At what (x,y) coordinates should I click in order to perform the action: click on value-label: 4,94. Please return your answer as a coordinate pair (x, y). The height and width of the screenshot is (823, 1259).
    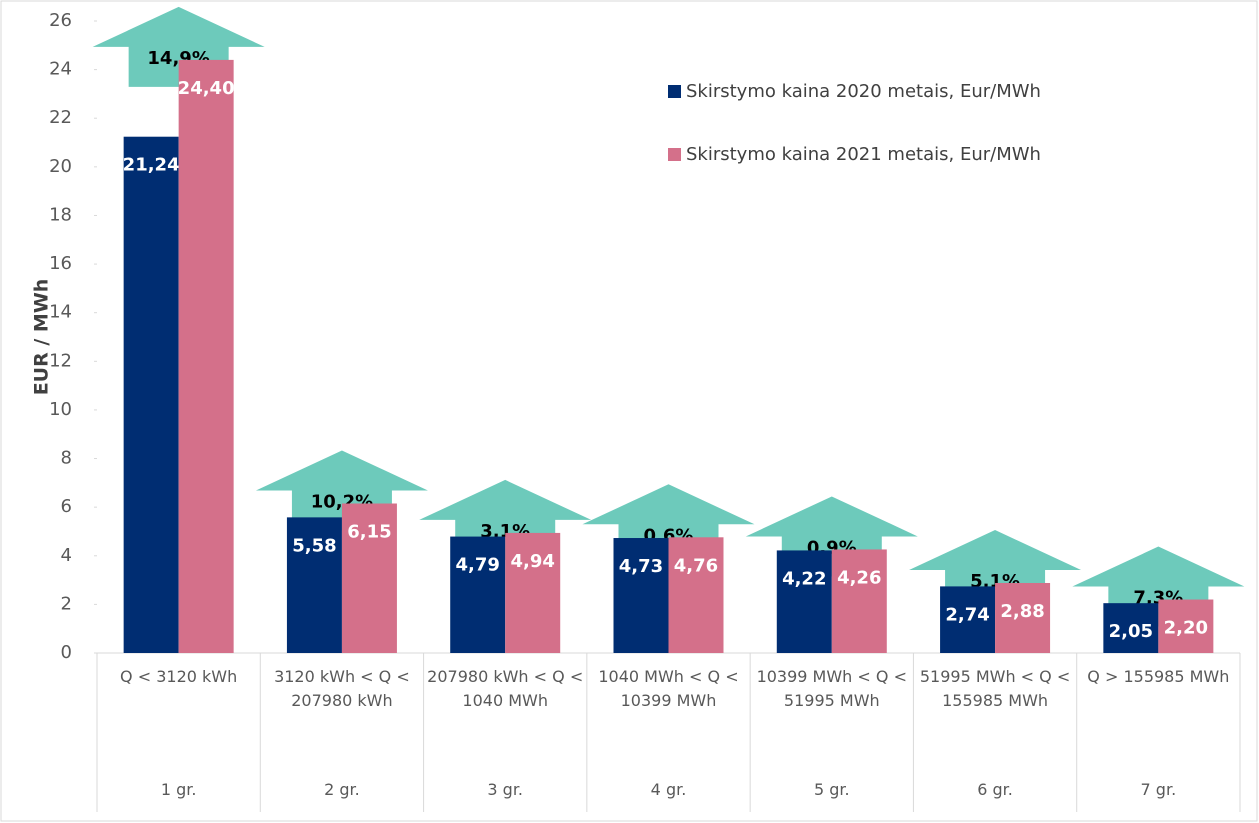
    Looking at the image, I should click on (533, 561).